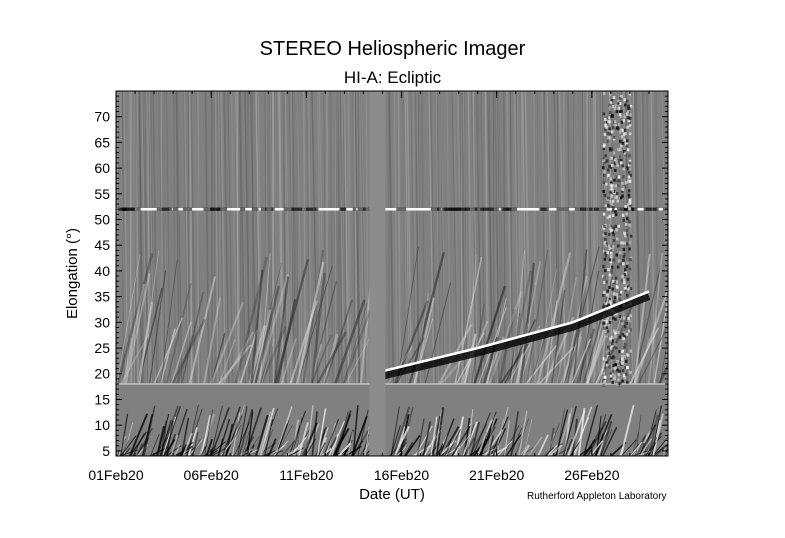 Image resolution: width=785 pixels, height=538 pixels. I want to click on cme-track, so click(516, 335).